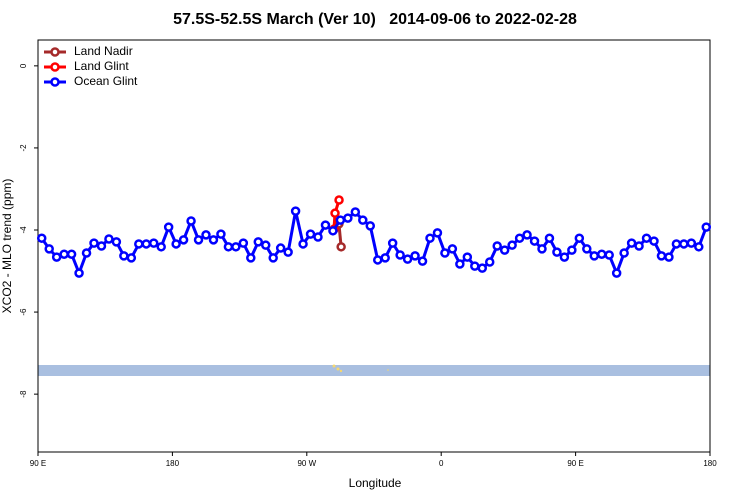  Describe the element at coordinates (575, 463) in the screenshot. I see `x-tick-label: 90 E` at that location.